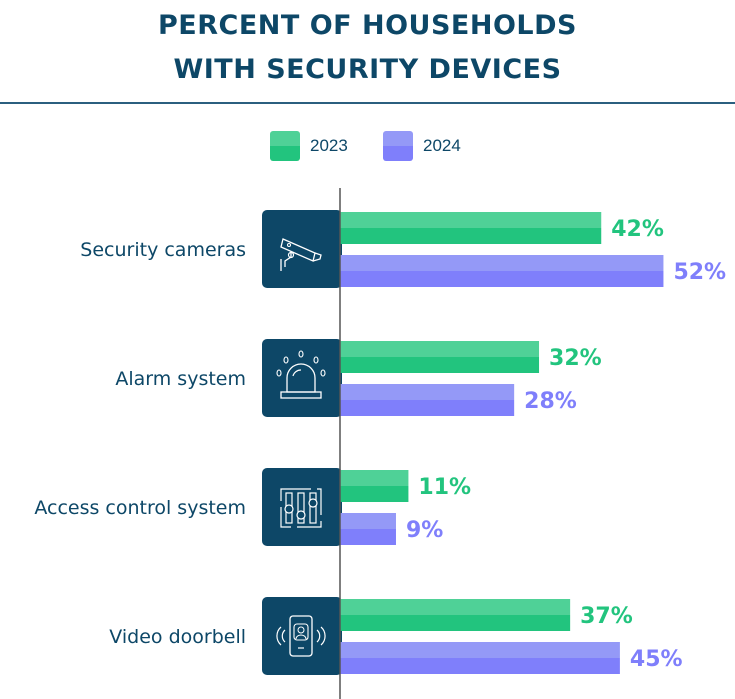 The image size is (735, 699). I want to click on chart-title-line-1: PERCENT OF HOUSEHOLDS, so click(367, 25).